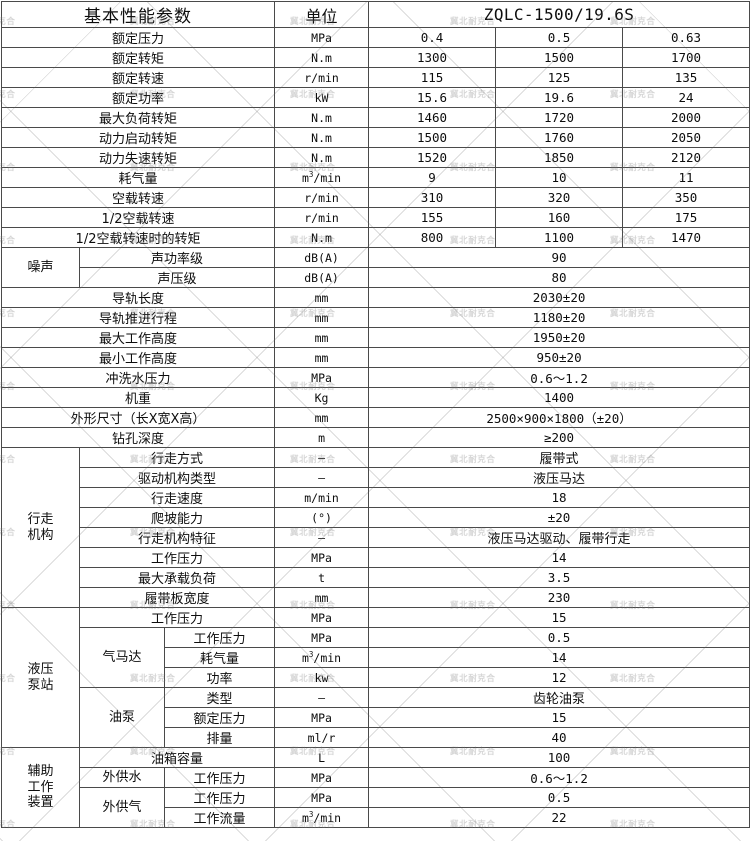 This screenshot has height=841, width=750. I want to click on parameter-value-3: 2000, so click(686, 117).